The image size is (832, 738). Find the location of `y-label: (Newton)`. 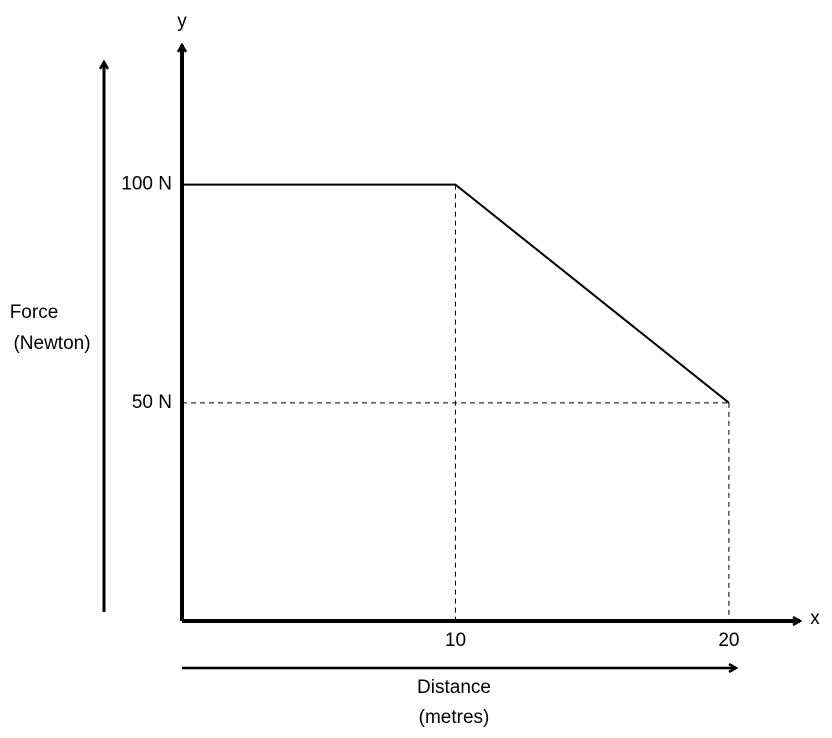

y-label: (Newton) is located at coordinates (51, 343).